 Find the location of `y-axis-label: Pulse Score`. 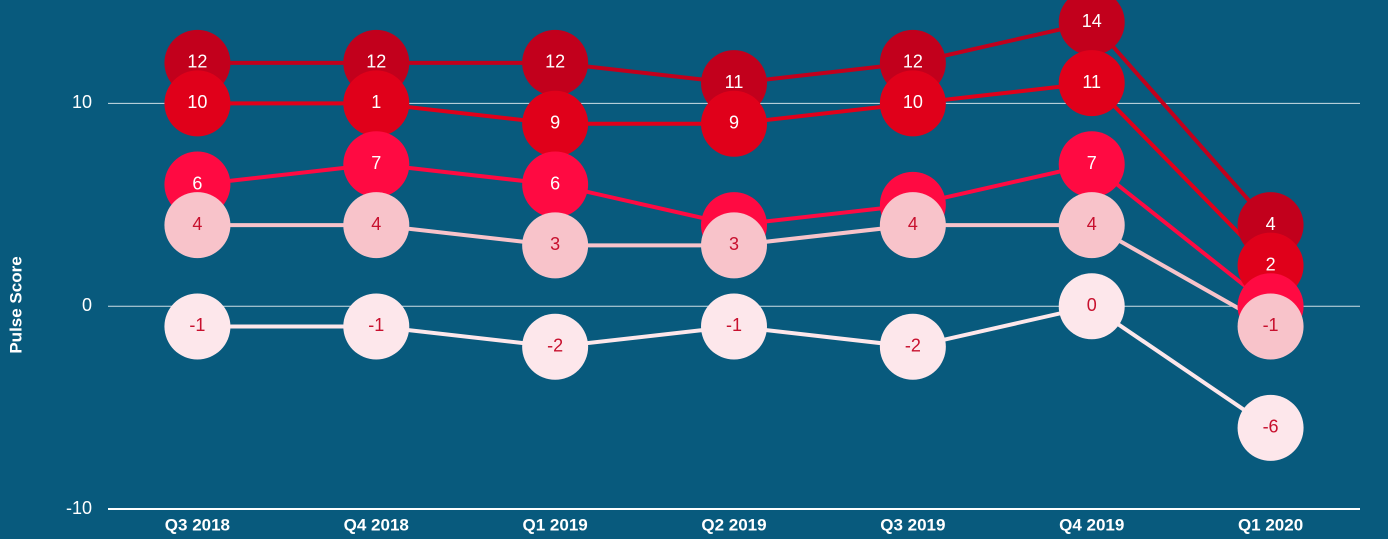

y-axis-label: Pulse Score is located at coordinates (15, 304).